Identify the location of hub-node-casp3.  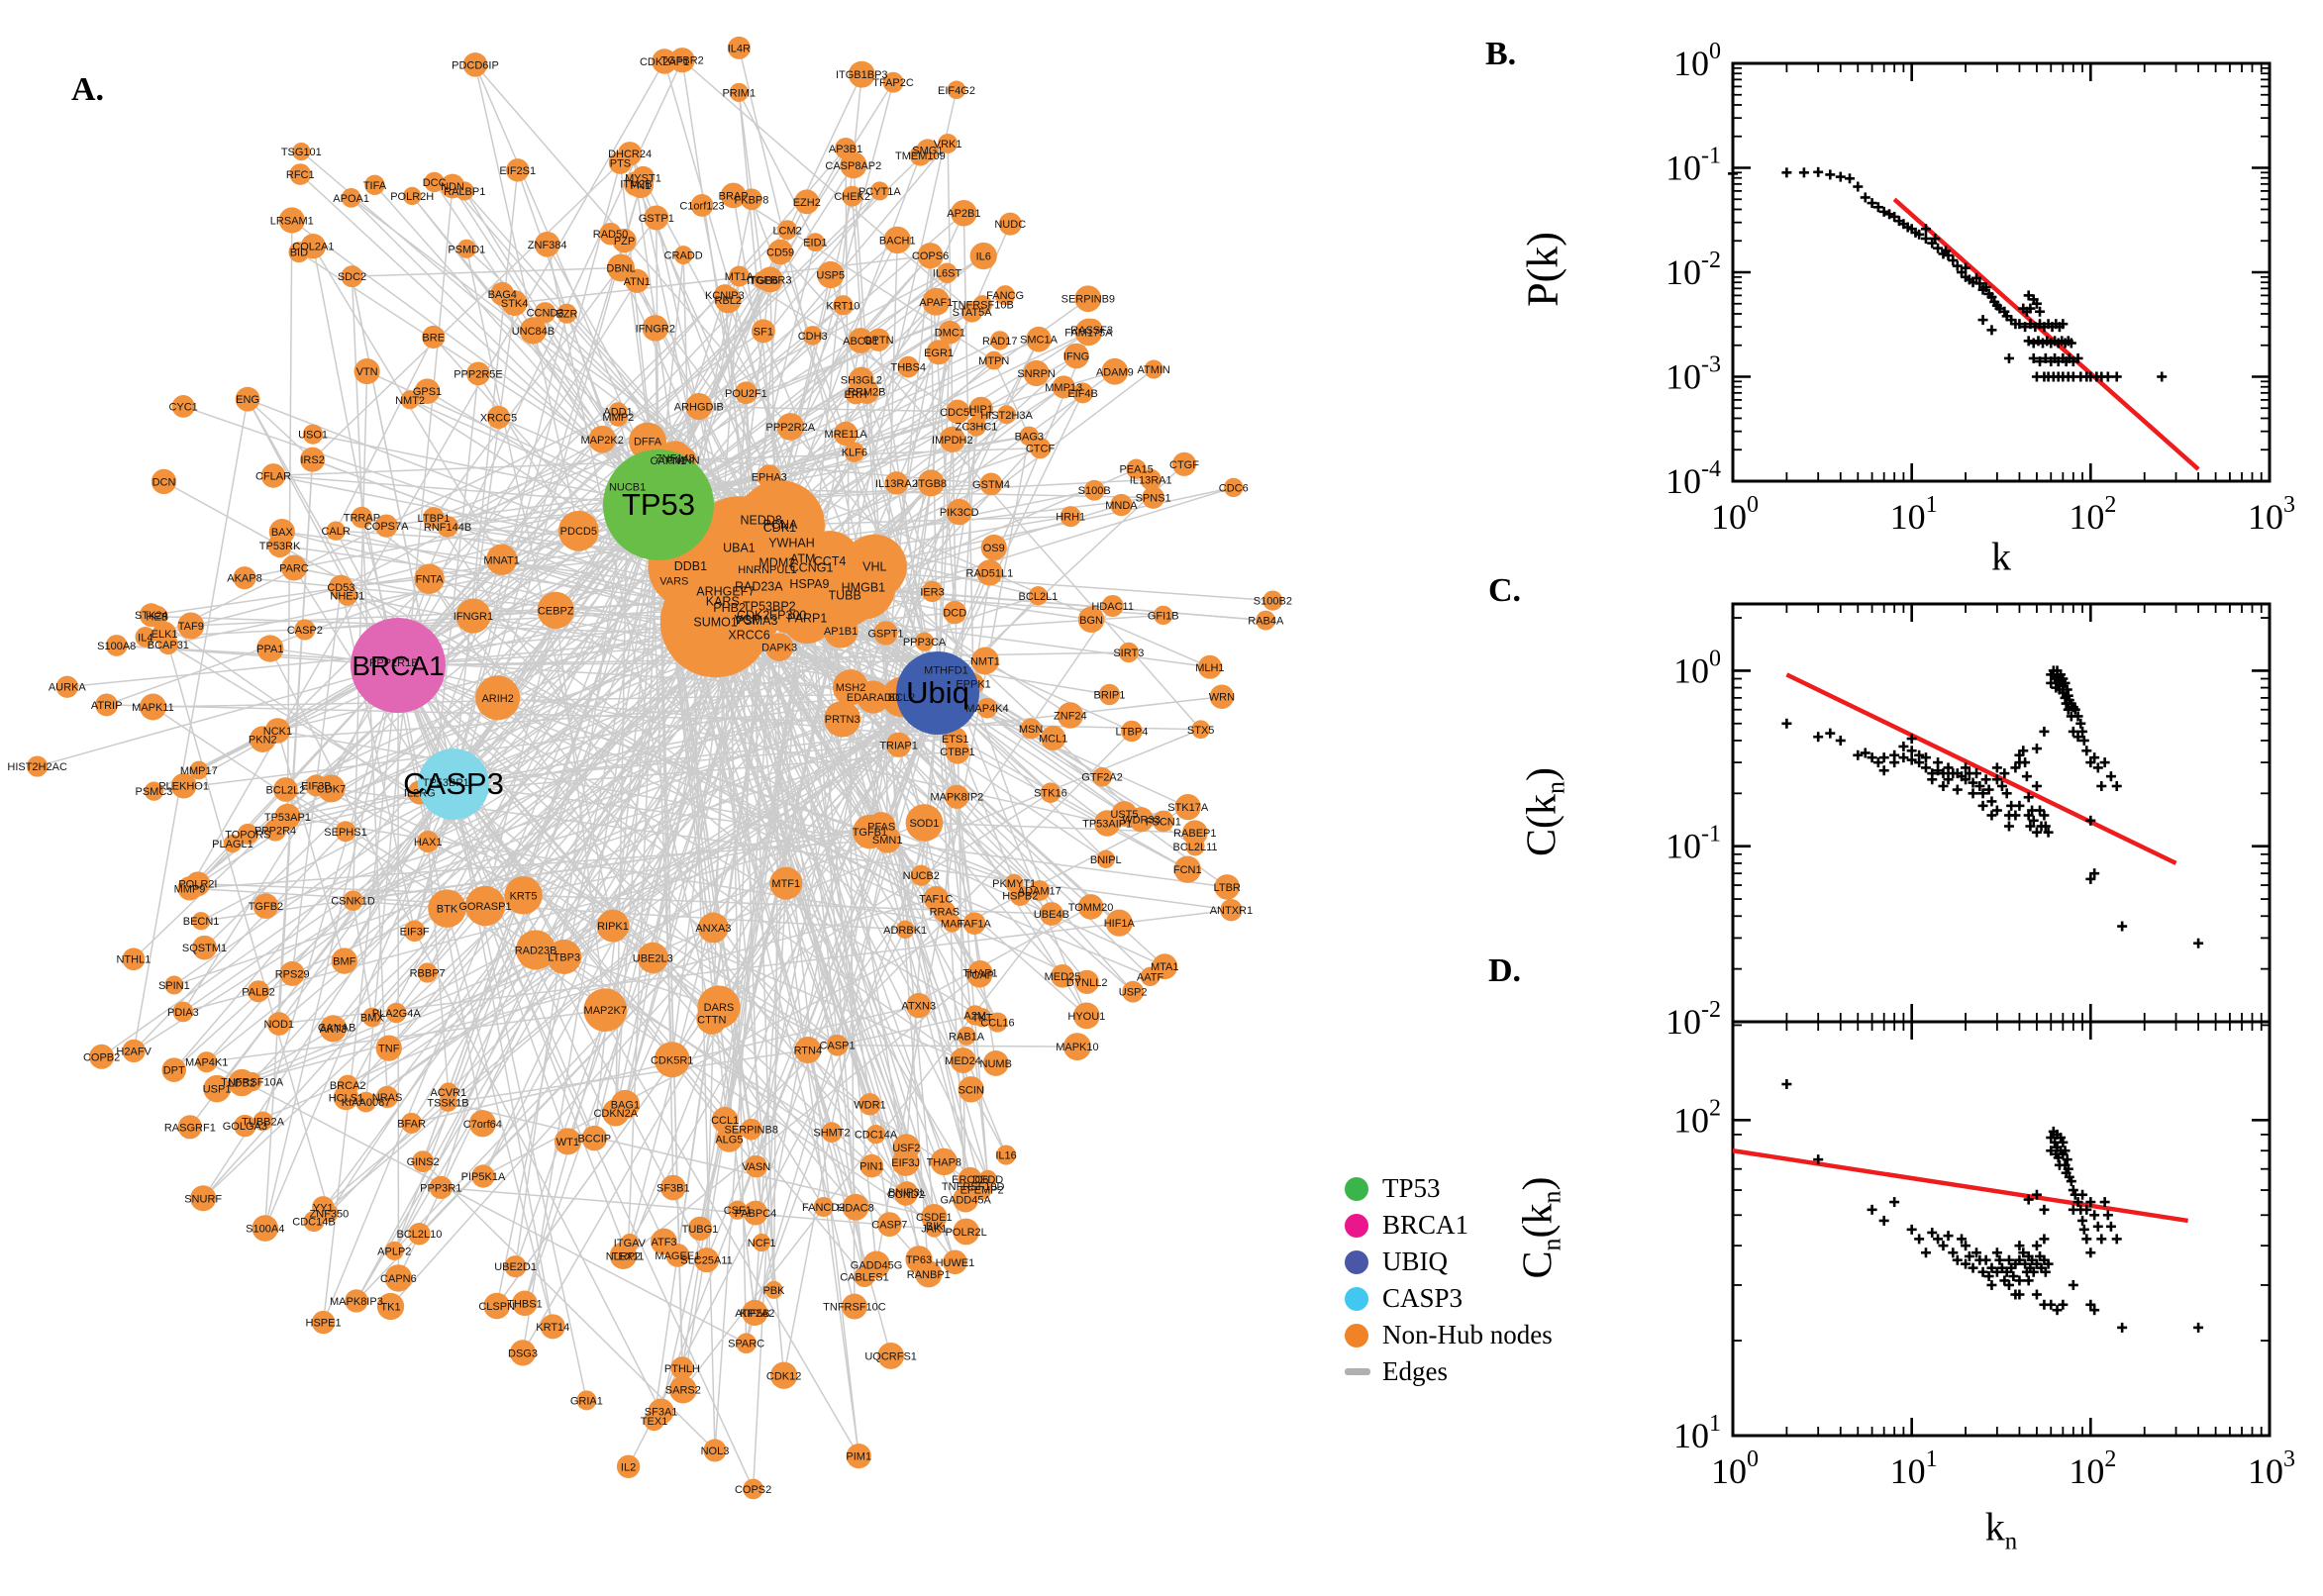
(453, 784).